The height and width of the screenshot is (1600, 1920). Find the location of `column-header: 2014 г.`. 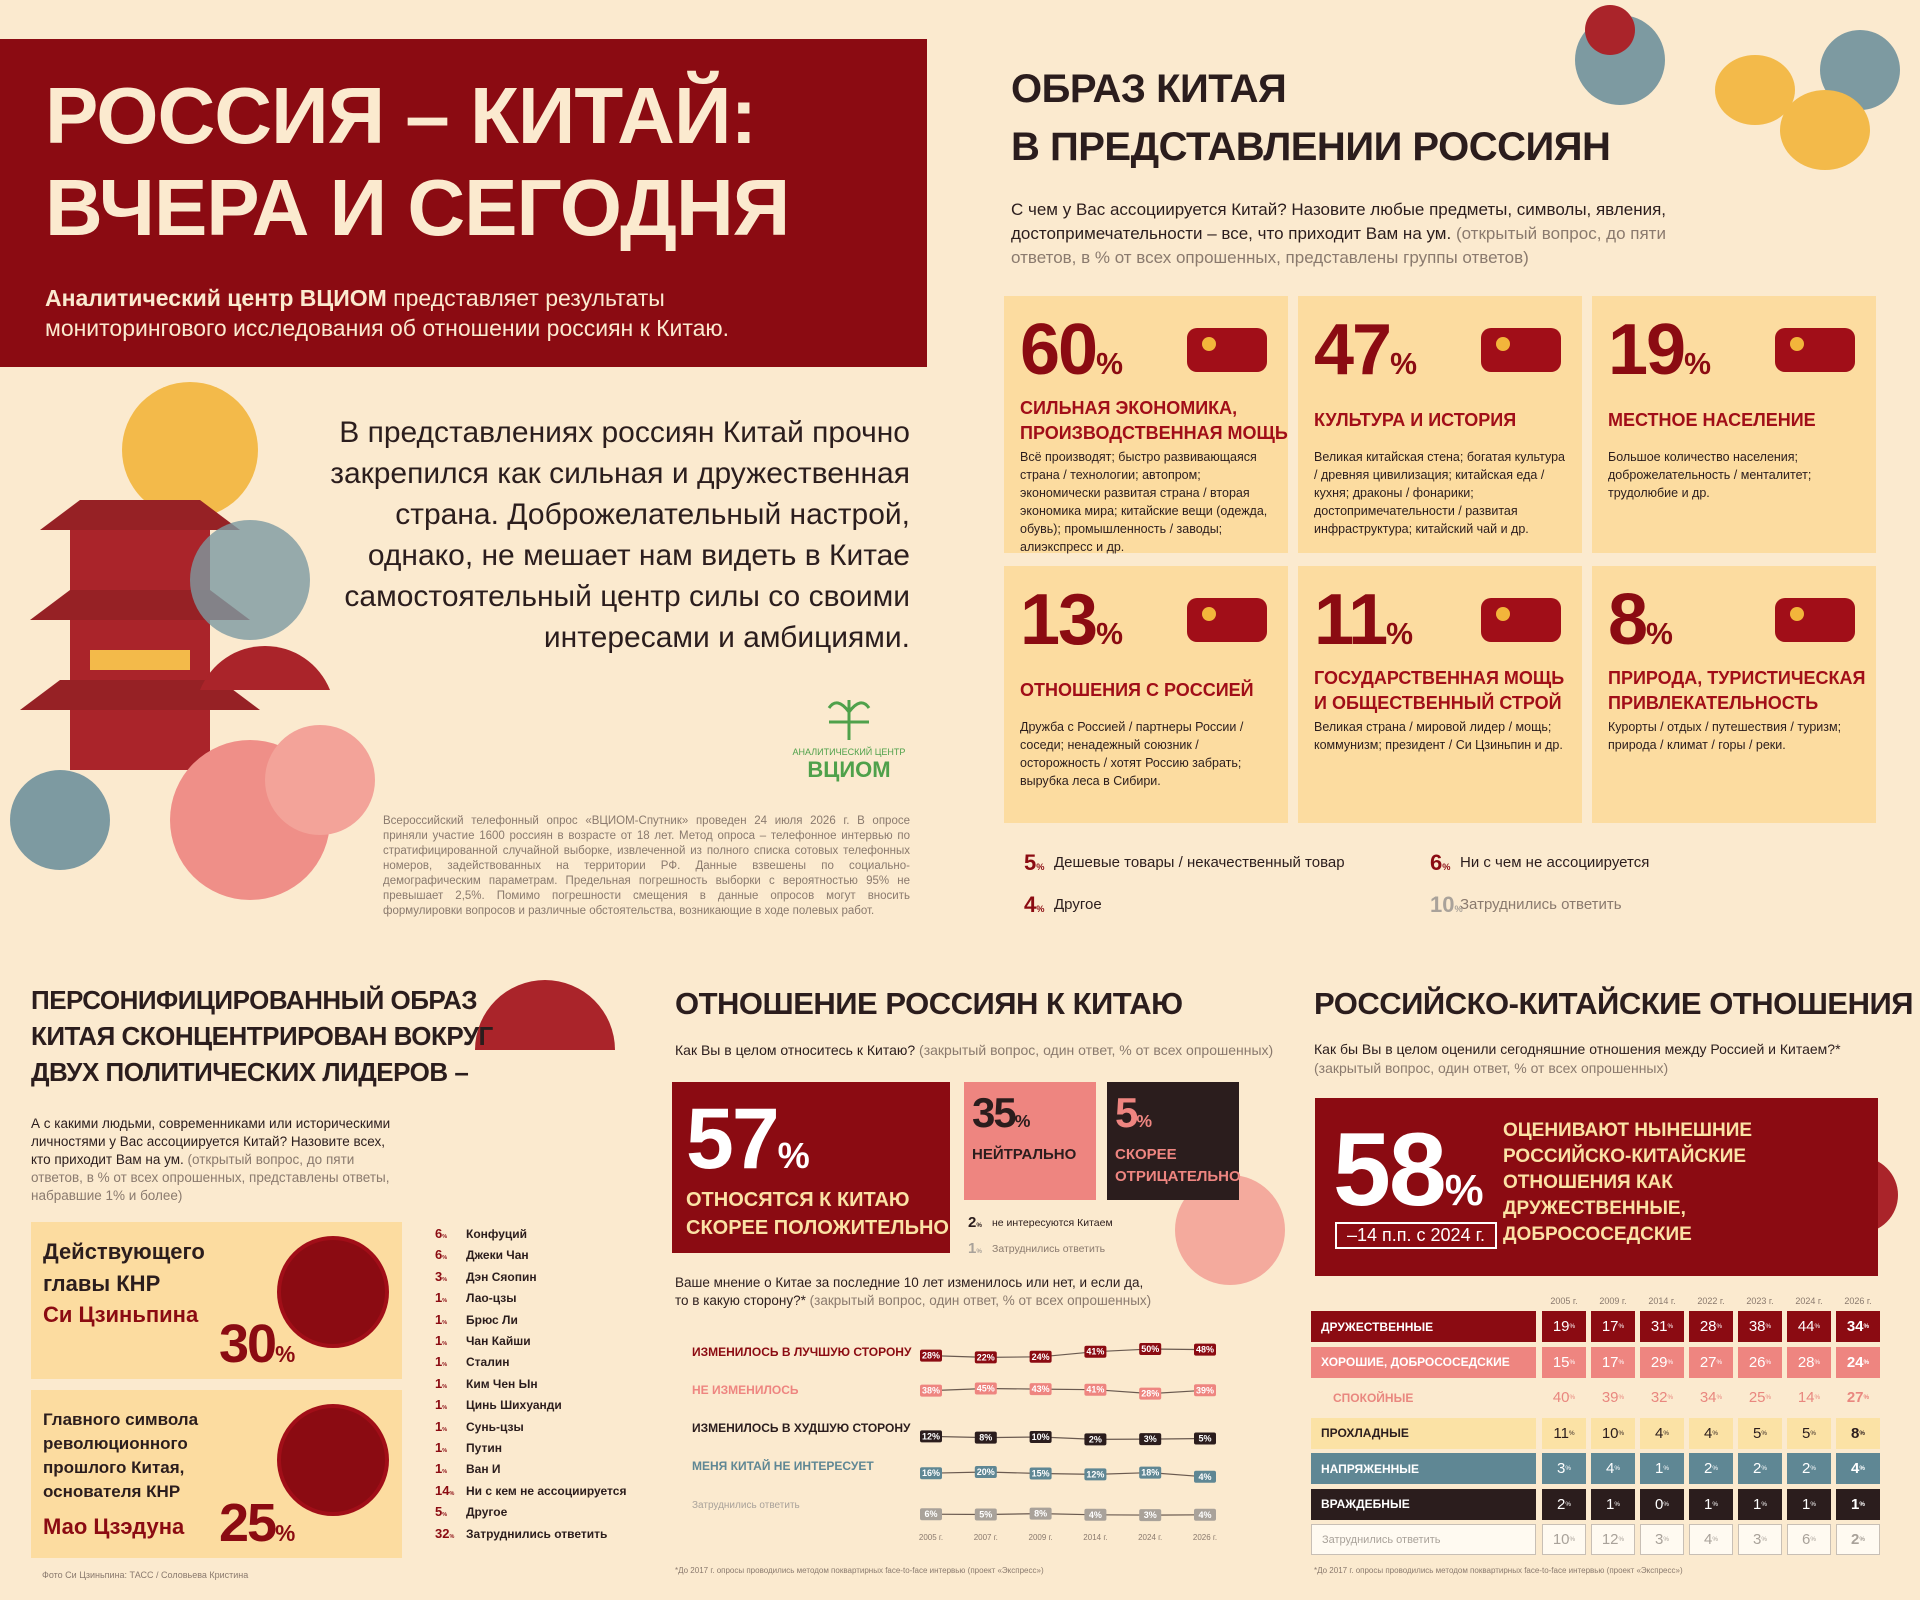

column-header: 2014 г. is located at coordinates (1662, 1301).